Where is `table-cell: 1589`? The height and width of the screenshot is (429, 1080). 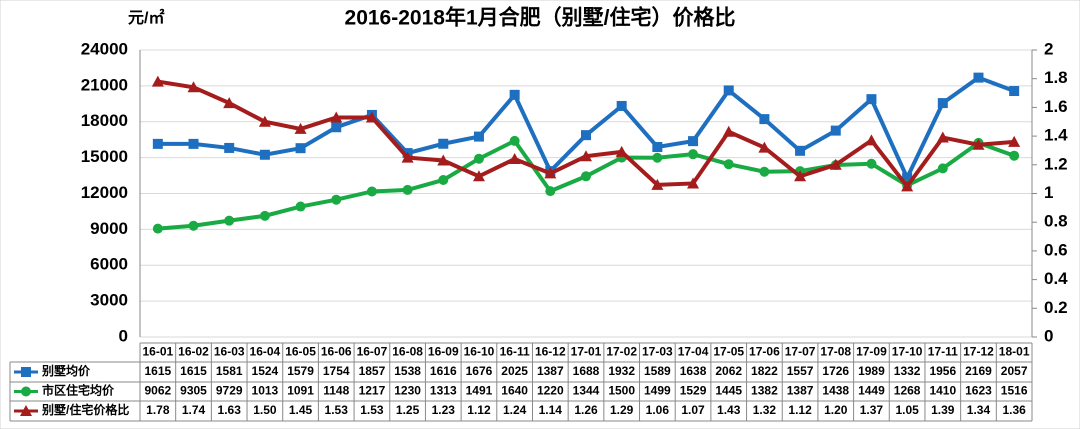 table-cell: 1589 is located at coordinates (657, 371).